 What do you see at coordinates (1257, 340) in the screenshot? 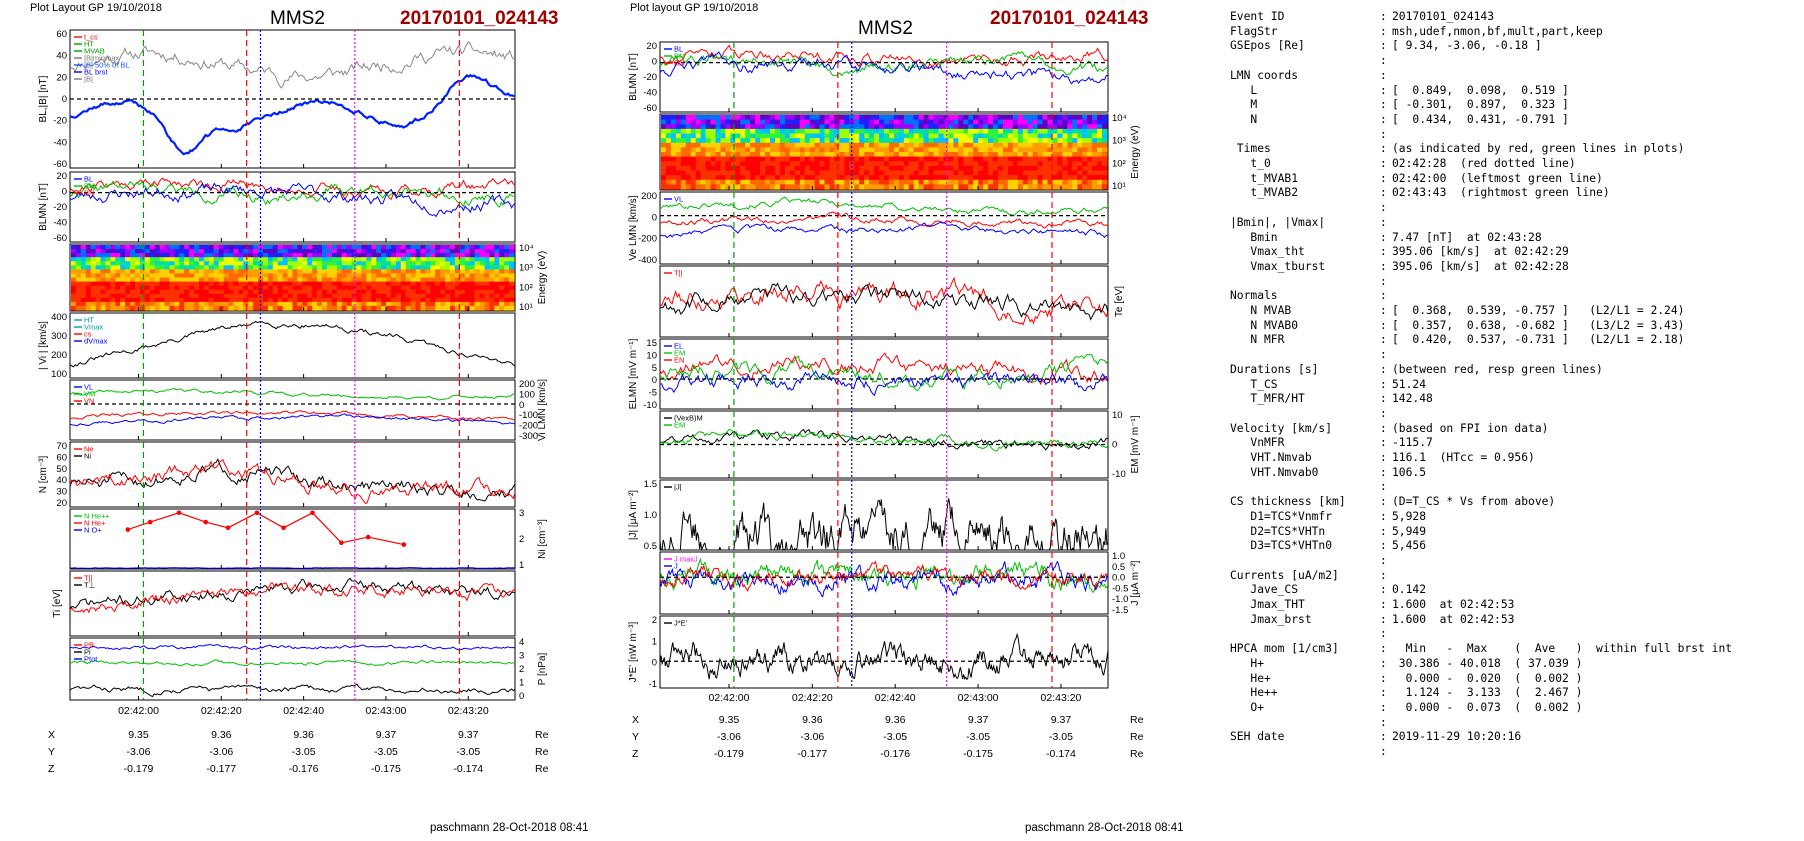
I see `summary-key: N MFR` at bounding box center [1257, 340].